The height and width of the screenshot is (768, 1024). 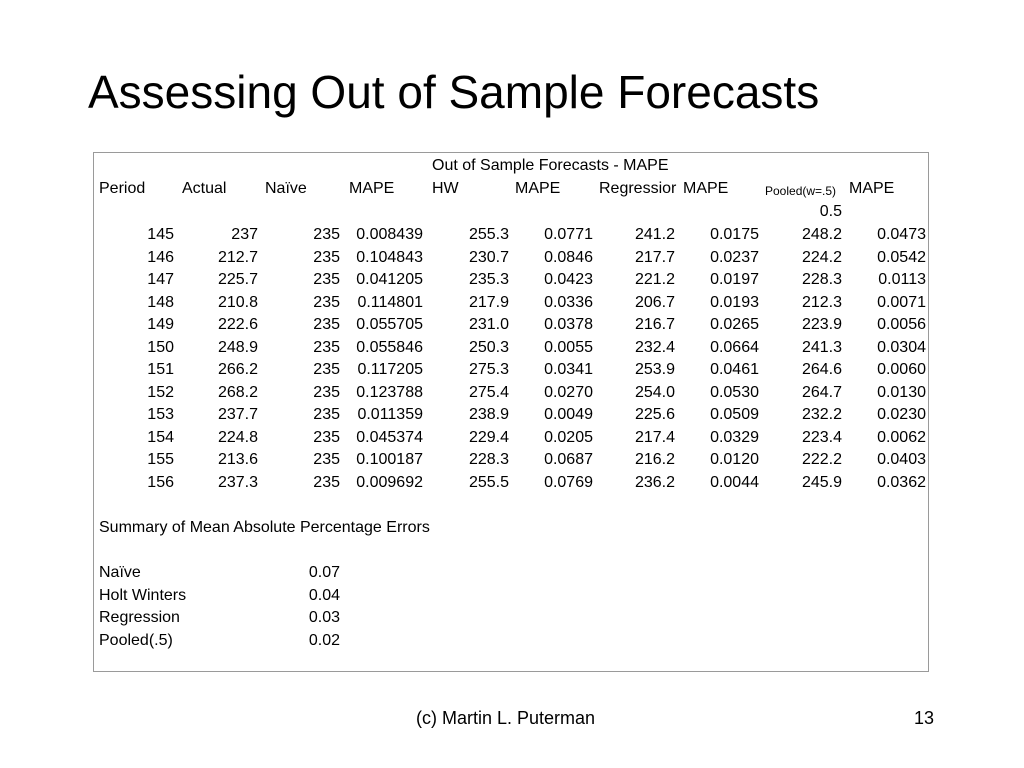 What do you see at coordinates (902, 279) in the screenshot?
I see `table-cell: 0.0113` at bounding box center [902, 279].